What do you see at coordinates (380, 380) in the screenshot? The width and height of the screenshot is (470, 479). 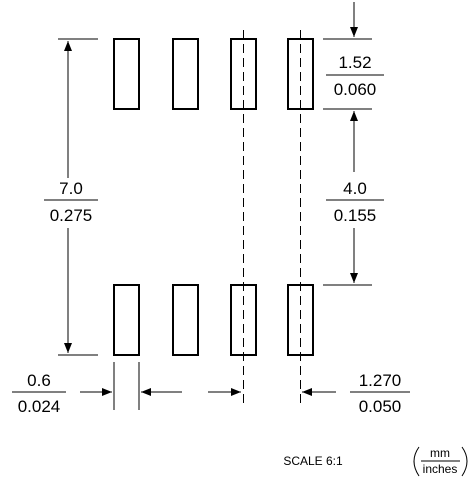 I see `pitch-mm: 1.270` at bounding box center [380, 380].